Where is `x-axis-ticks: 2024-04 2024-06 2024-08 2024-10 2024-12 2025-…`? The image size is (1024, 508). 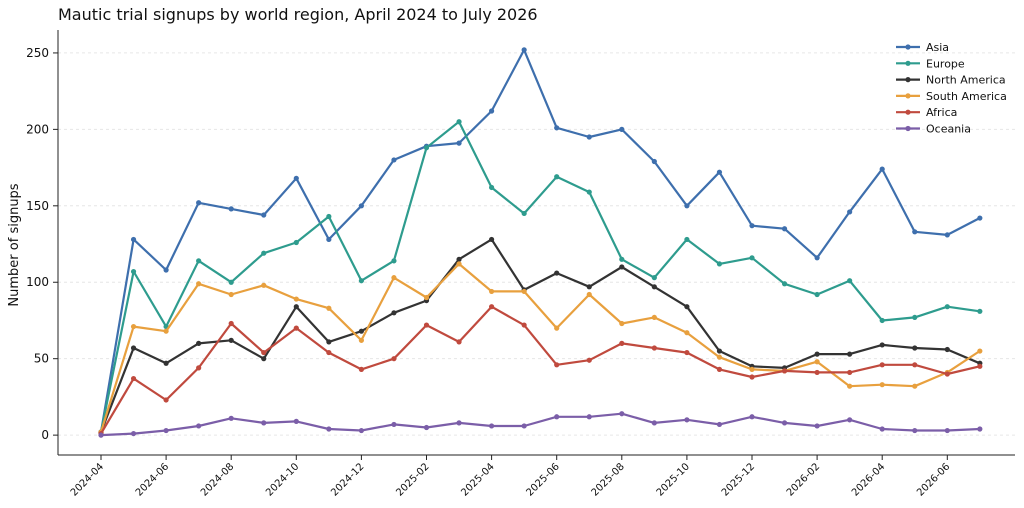
x-axis-ticks: 2024-04 2024-06 2024-08 2024-10 2024-12 2025-… is located at coordinates (510, 477).